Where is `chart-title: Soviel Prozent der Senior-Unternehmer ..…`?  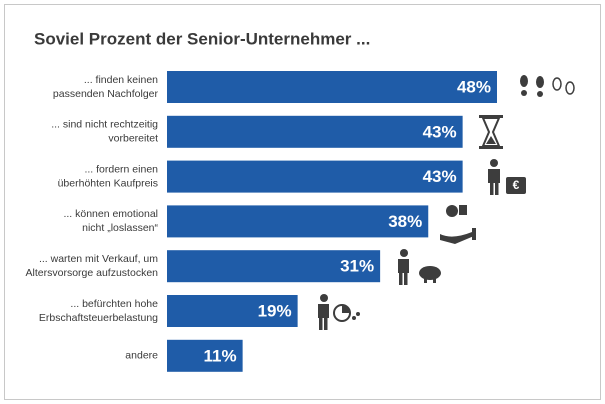
chart-title: Soviel Prozent der Senior-Unternehmer ..… is located at coordinates (202, 38).